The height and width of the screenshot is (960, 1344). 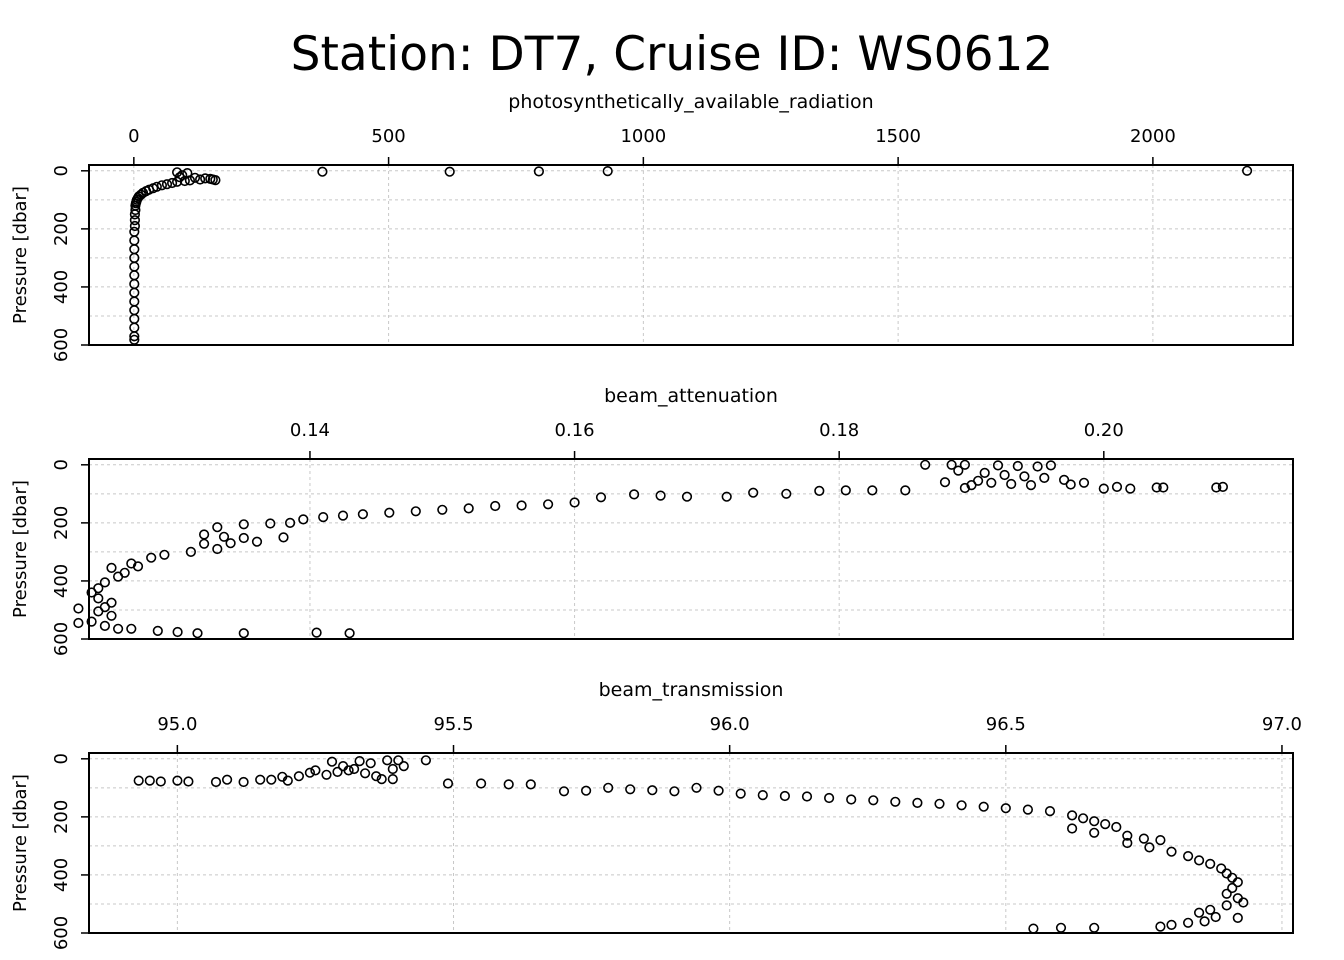 What do you see at coordinates (177, 724) in the screenshot?
I see `x-tick-label: 95.0` at bounding box center [177, 724].